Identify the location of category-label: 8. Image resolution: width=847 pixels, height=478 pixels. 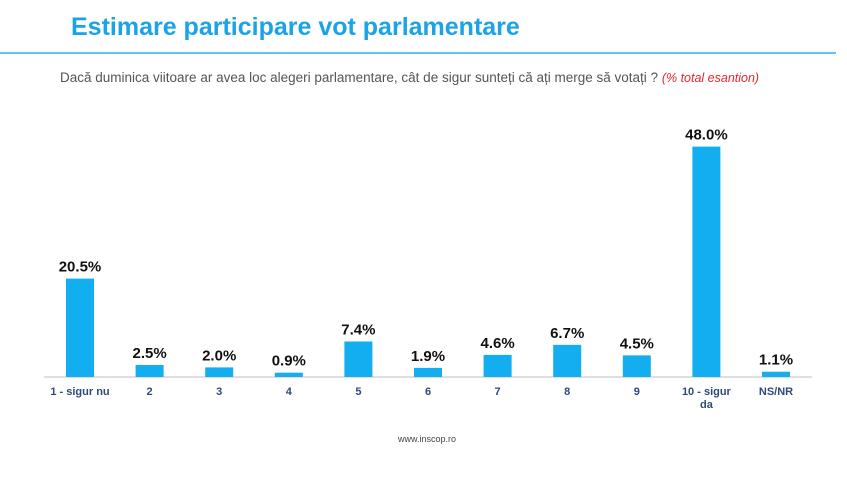
(567, 392).